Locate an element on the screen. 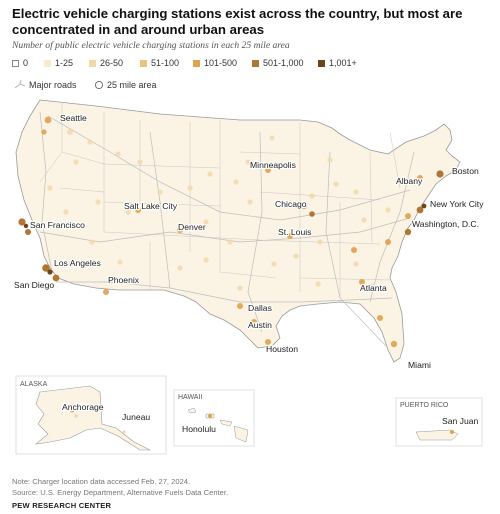 The width and height of the screenshot is (500, 514). city-miami: Miami is located at coordinates (419, 365).